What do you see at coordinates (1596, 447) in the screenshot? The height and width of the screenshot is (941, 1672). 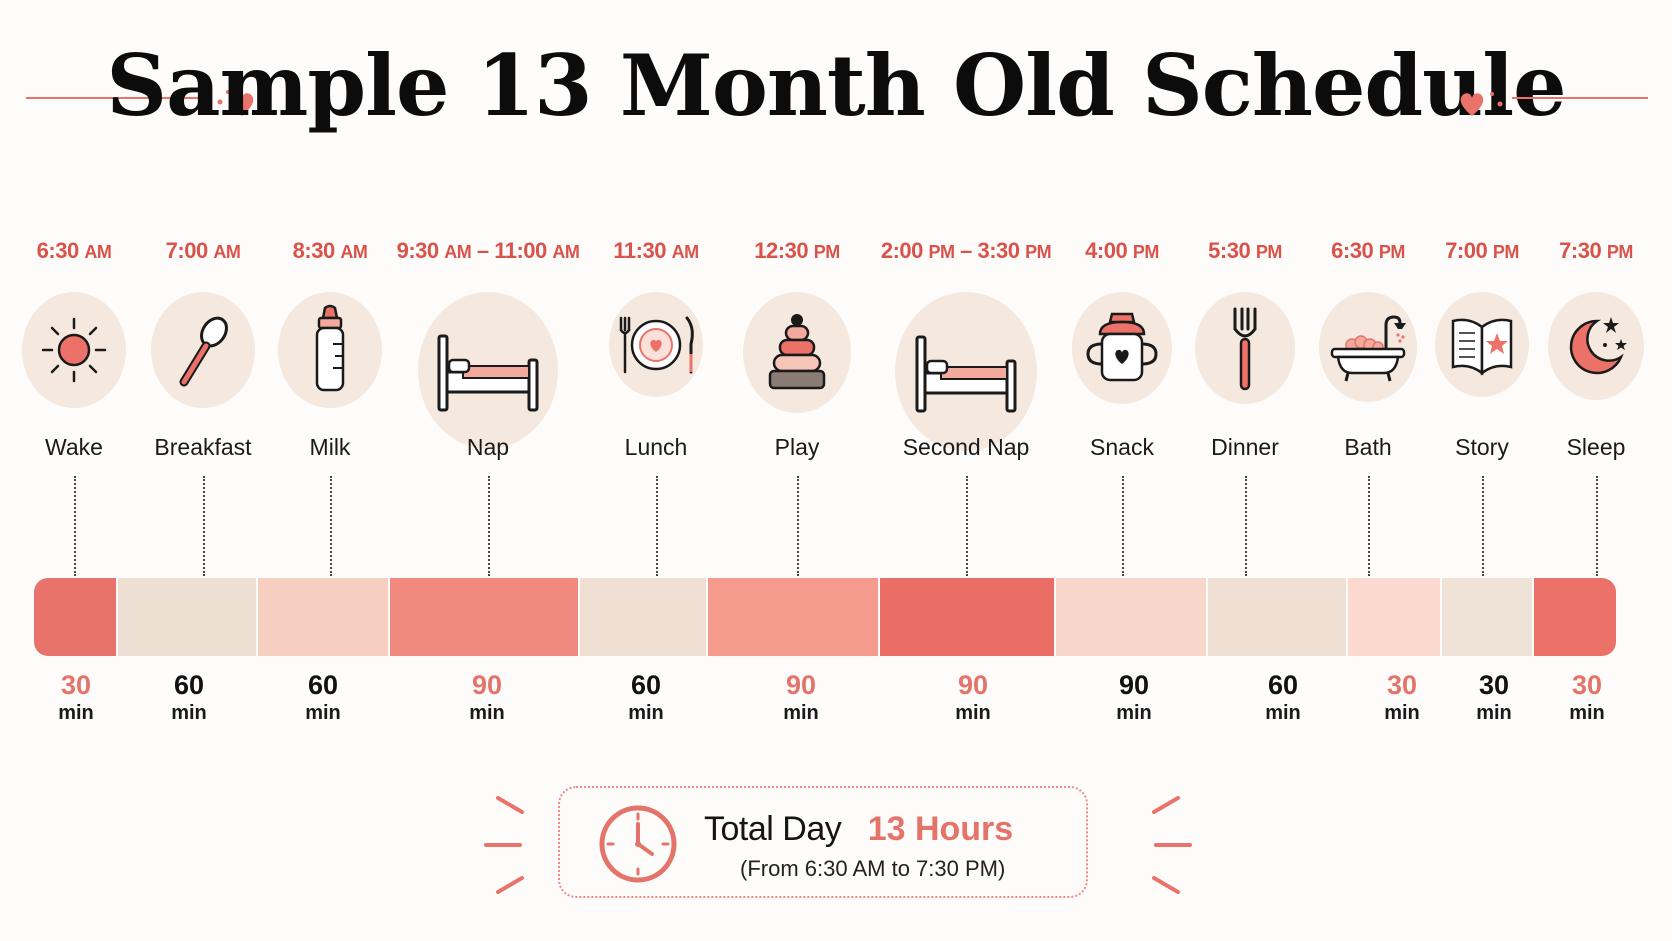 I see `activity-label: Sleep` at bounding box center [1596, 447].